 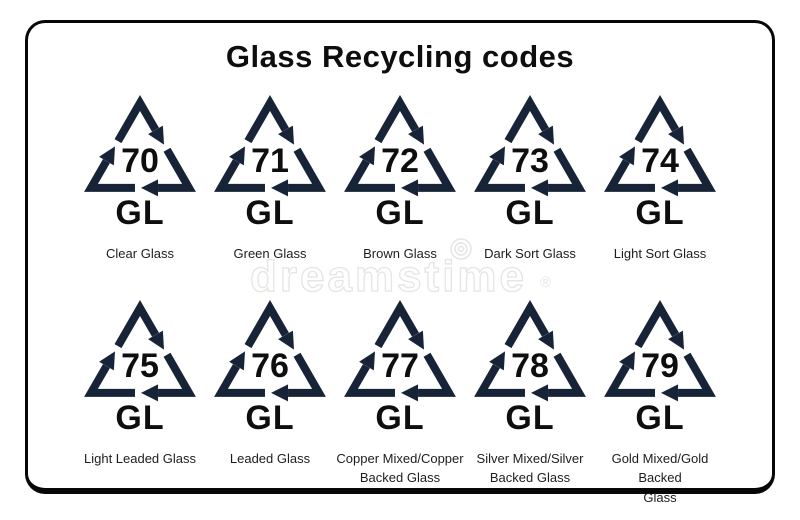 What do you see at coordinates (400, 56) in the screenshot?
I see `page-title: Glass Recycling codes` at bounding box center [400, 56].